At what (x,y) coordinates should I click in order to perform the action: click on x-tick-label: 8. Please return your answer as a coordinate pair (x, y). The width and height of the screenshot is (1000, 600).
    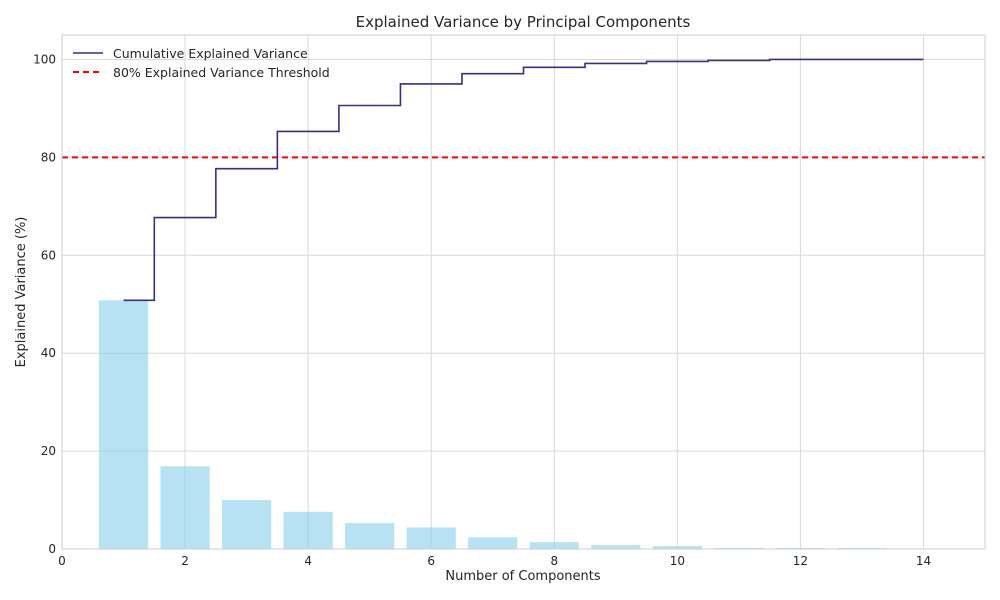
    Looking at the image, I should click on (554, 561).